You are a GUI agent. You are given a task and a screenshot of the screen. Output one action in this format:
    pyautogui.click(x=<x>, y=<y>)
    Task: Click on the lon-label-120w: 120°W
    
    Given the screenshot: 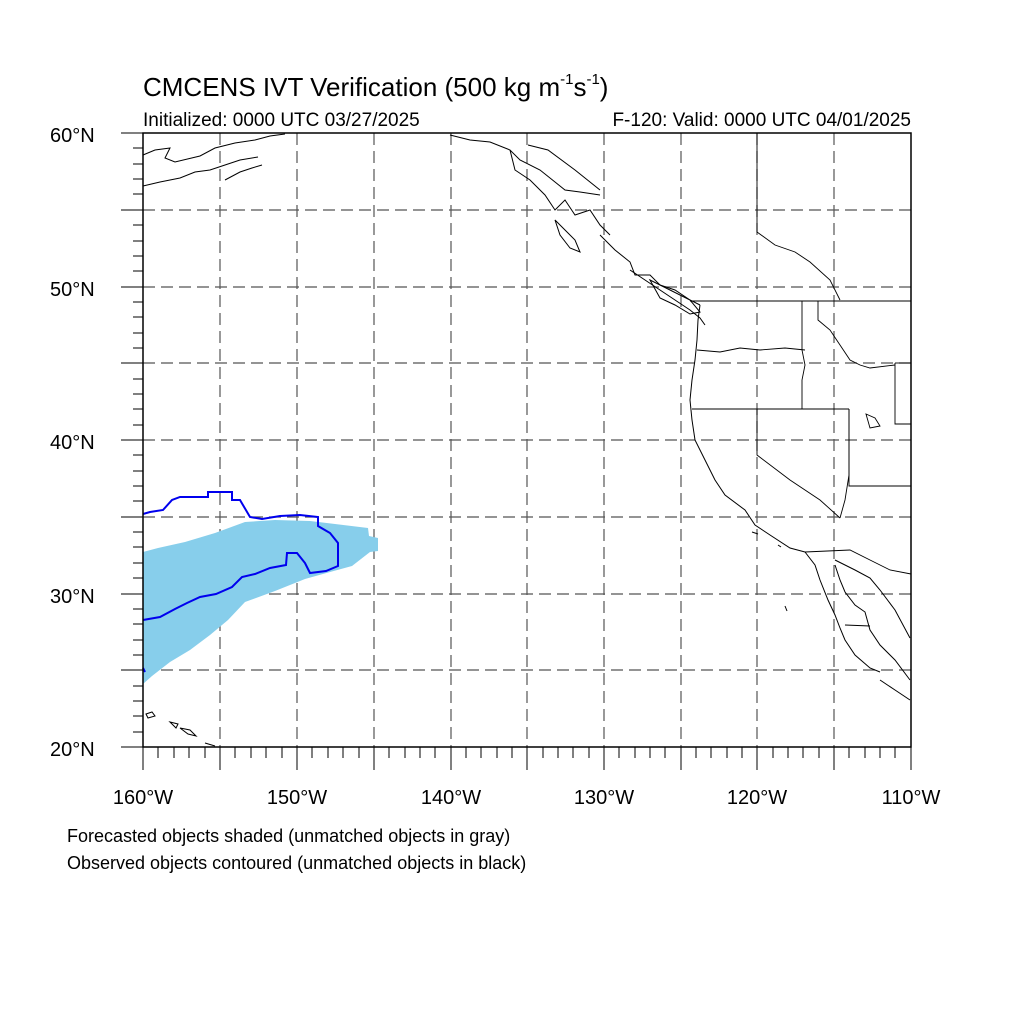 What is the action you would take?
    pyautogui.click(x=757, y=798)
    